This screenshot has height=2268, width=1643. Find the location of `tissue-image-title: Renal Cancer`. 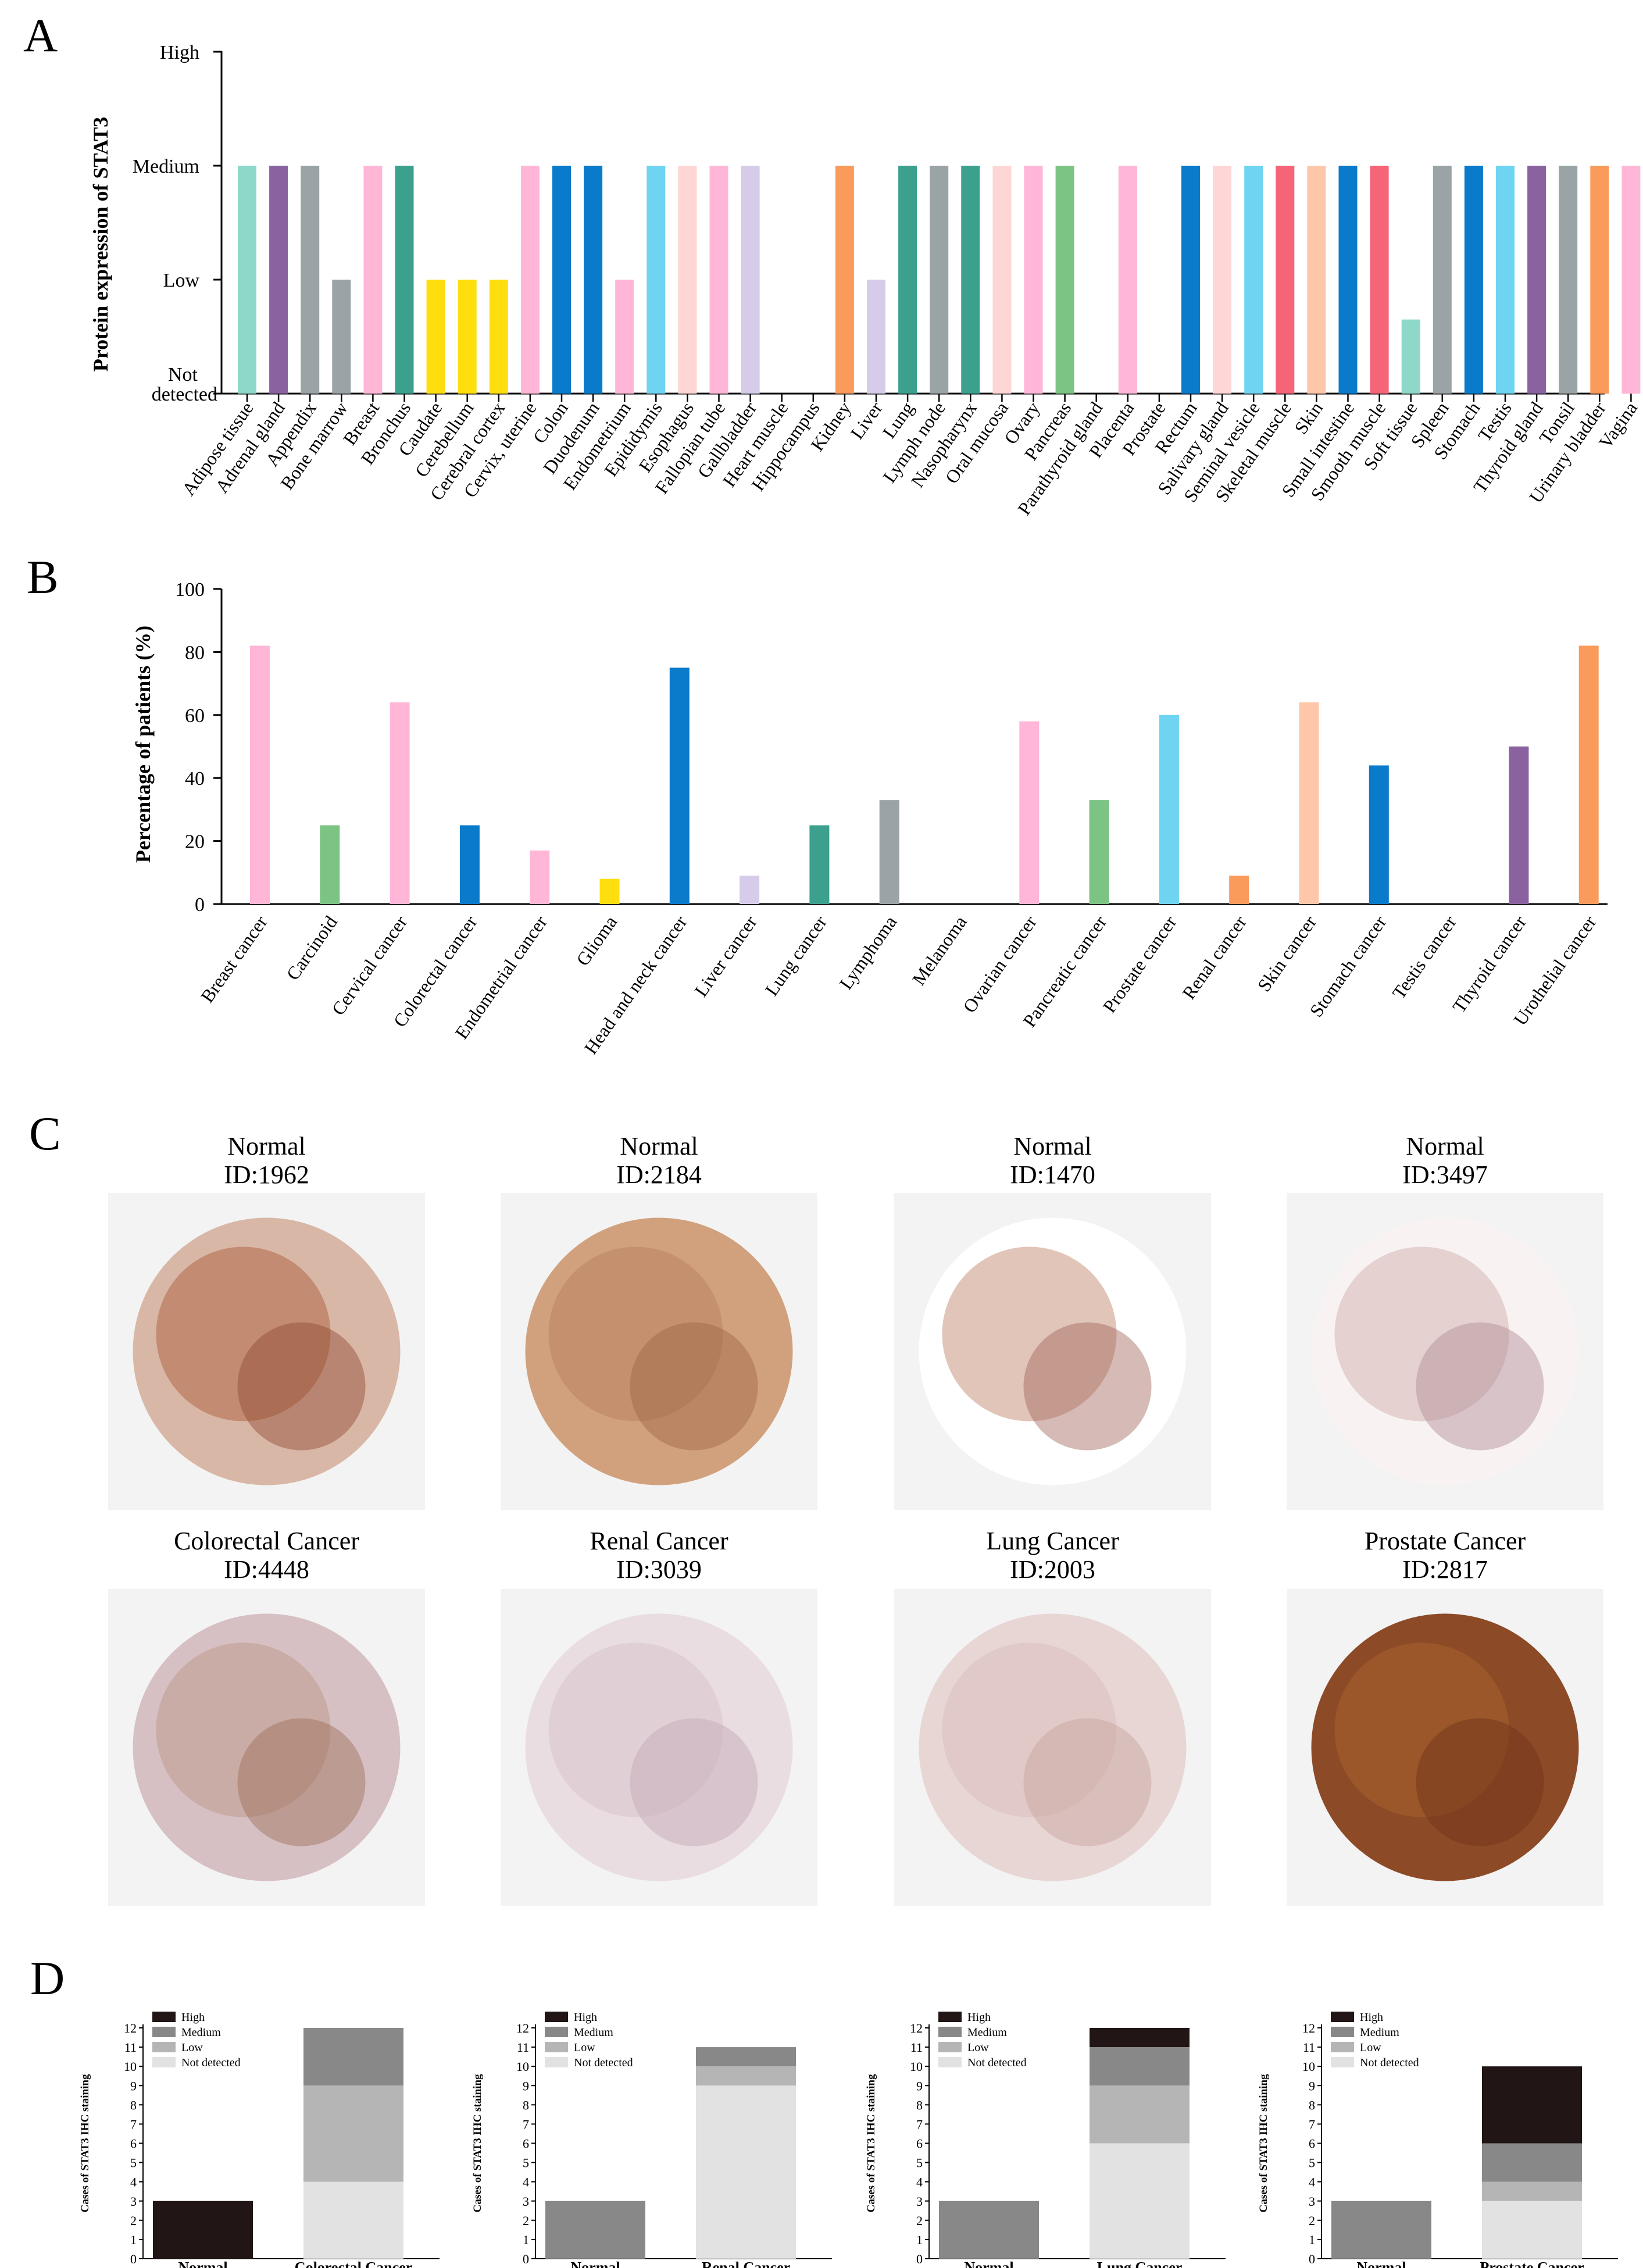

tissue-image-title: Renal Cancer is located at coordinates (659, 1541).